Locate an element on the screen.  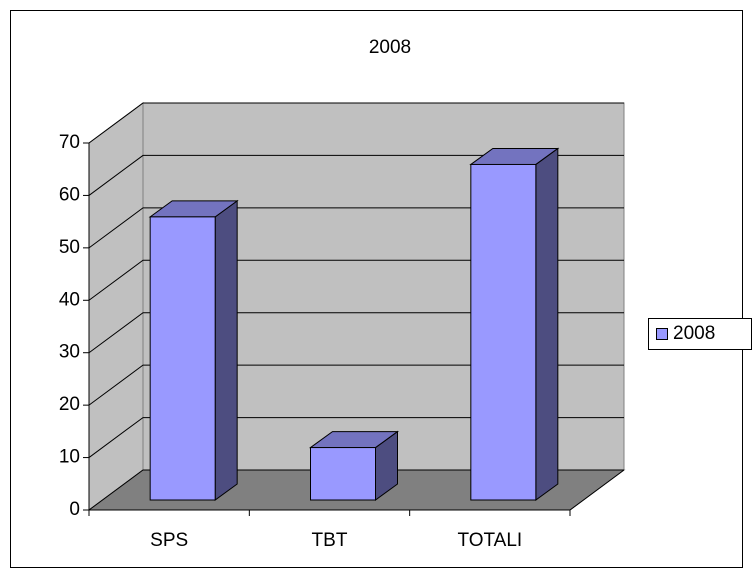
x-tick-label: TBT is located at coordinates (330, 540).